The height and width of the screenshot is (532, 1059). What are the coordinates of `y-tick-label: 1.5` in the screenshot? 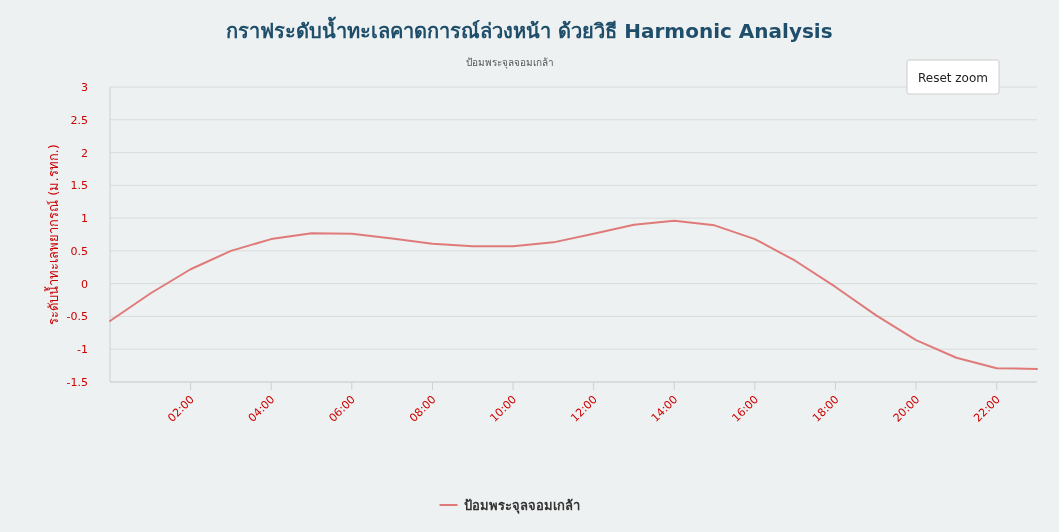 It's located at (79, 186).